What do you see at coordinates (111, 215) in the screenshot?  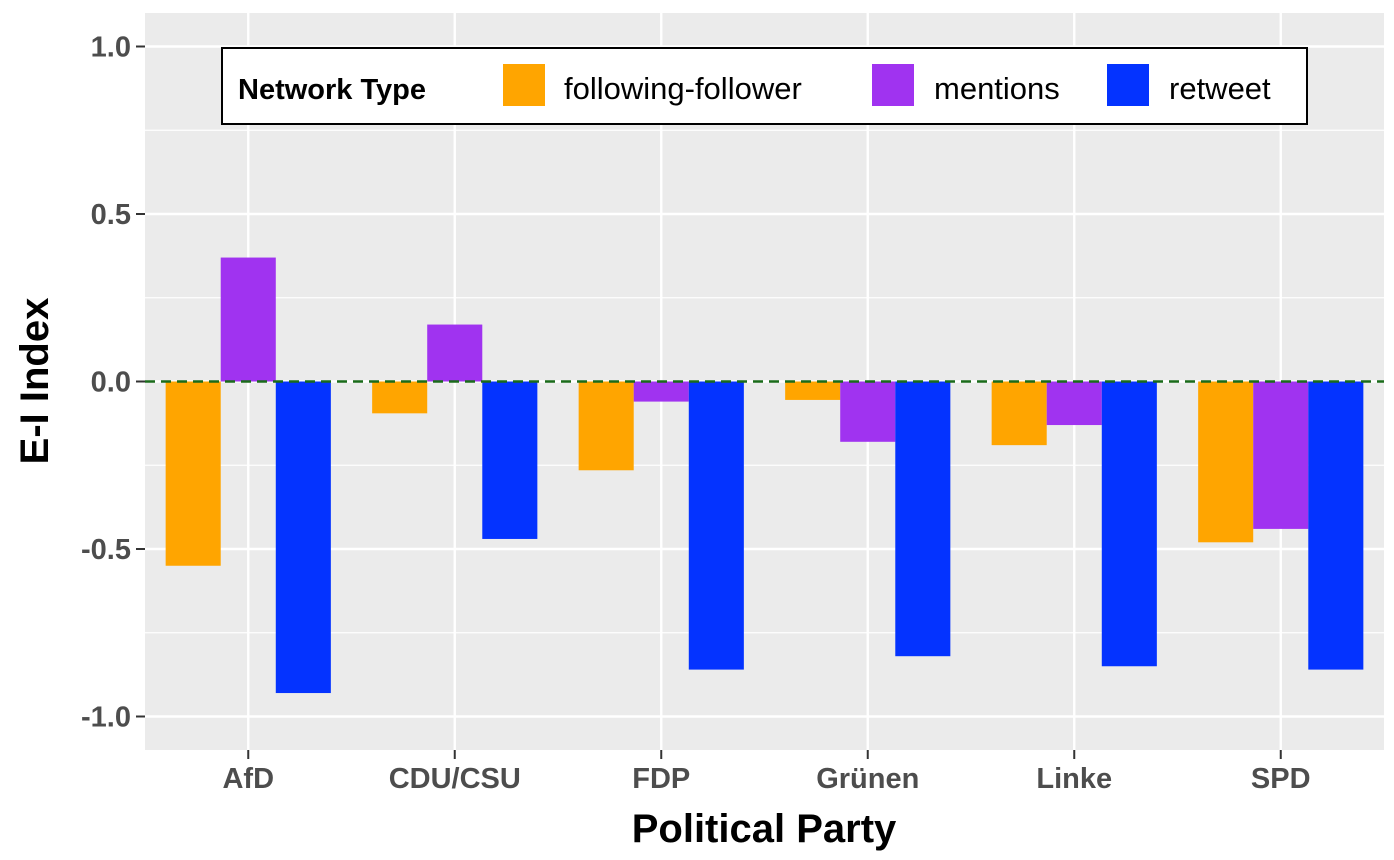 I see `y-tick-label: 0.5` at bounding box center [111, 215].